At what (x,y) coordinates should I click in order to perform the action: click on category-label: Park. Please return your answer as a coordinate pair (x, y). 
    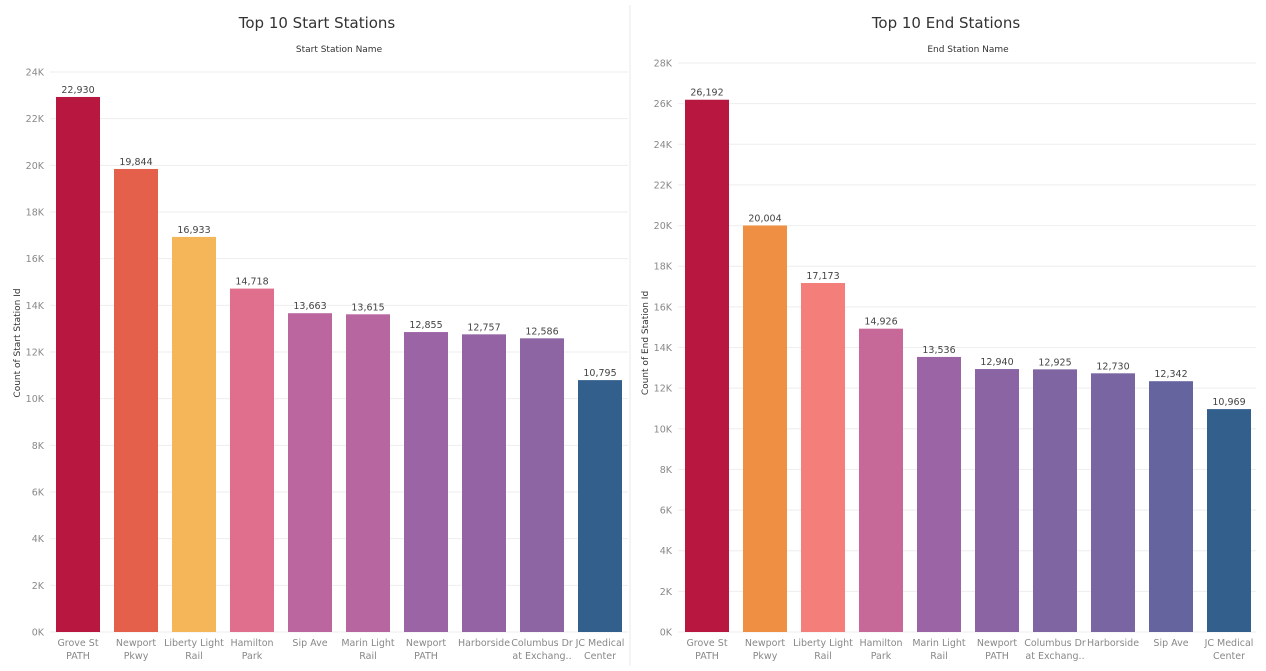
    Looking at the image, I should click on (252, 656).